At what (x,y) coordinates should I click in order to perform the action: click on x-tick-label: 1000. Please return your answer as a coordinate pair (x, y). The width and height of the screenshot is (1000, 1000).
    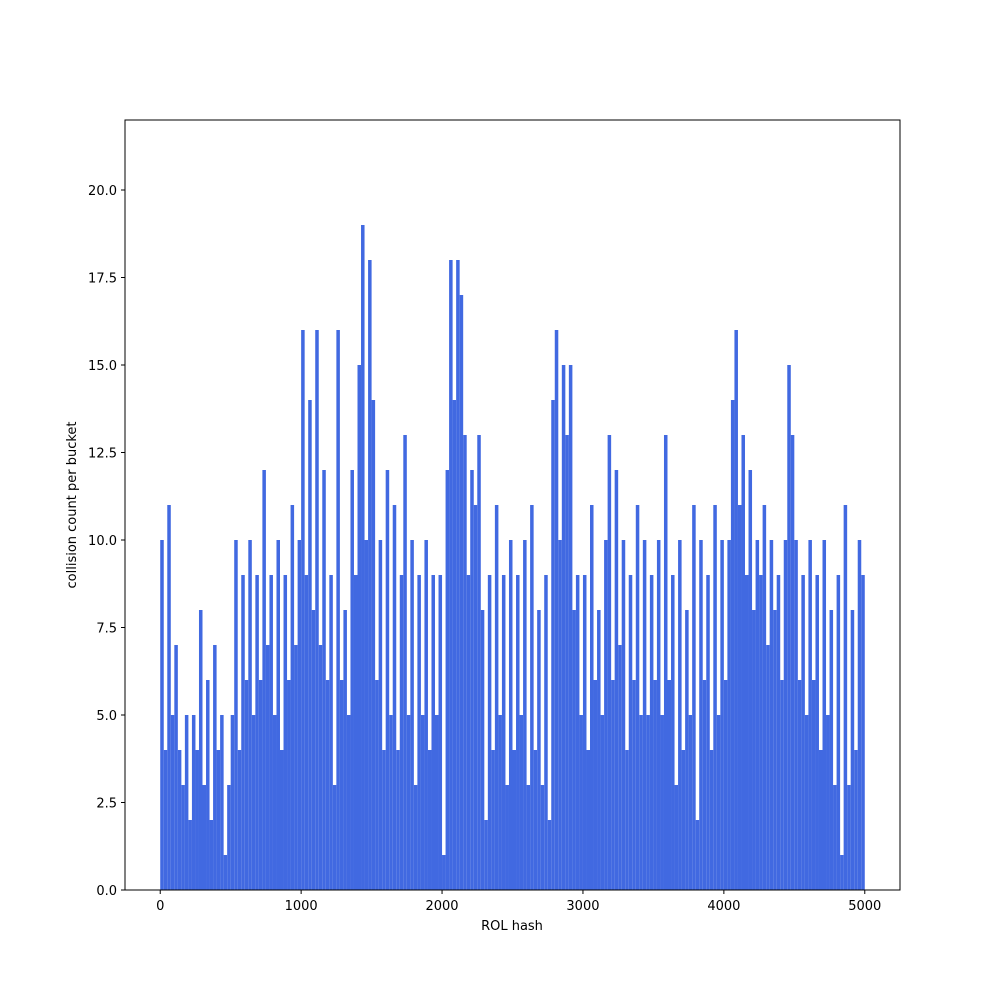
    Looking at the image, I should click on (301, 906).